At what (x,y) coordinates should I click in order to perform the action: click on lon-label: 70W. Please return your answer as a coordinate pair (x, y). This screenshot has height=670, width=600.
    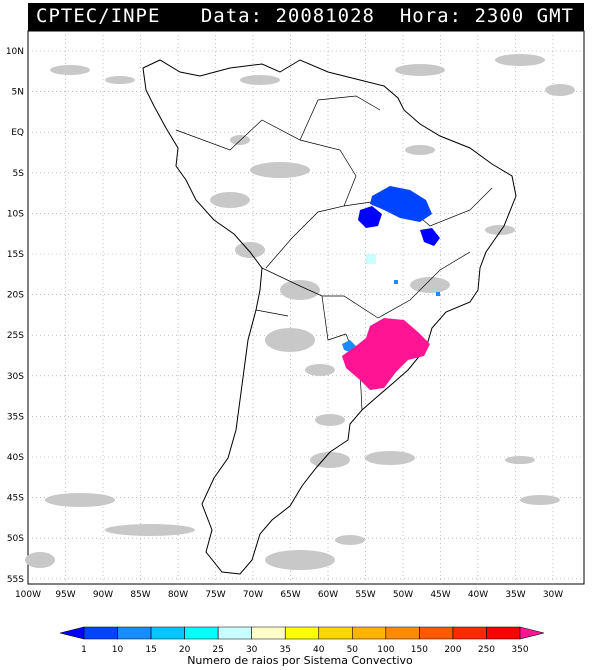
    Looking at the image, I should click on (253, 595).